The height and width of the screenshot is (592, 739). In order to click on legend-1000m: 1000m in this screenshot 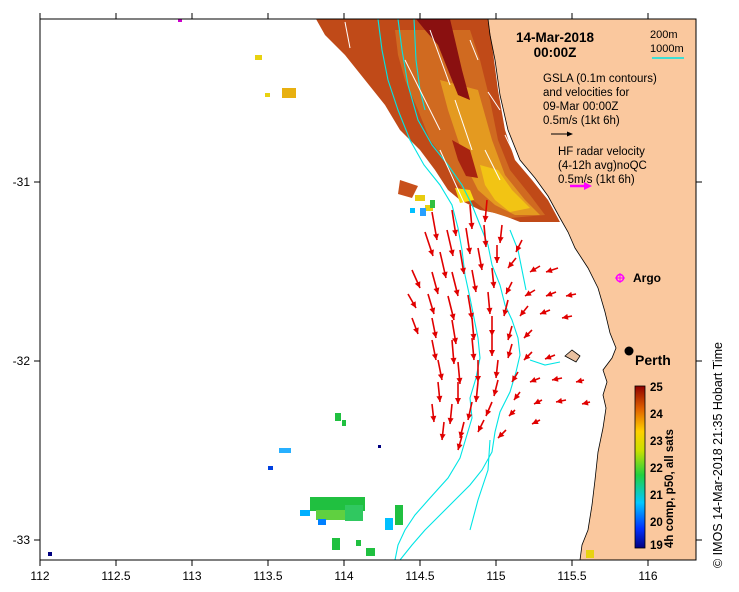, I will do `click(667, 49)`.